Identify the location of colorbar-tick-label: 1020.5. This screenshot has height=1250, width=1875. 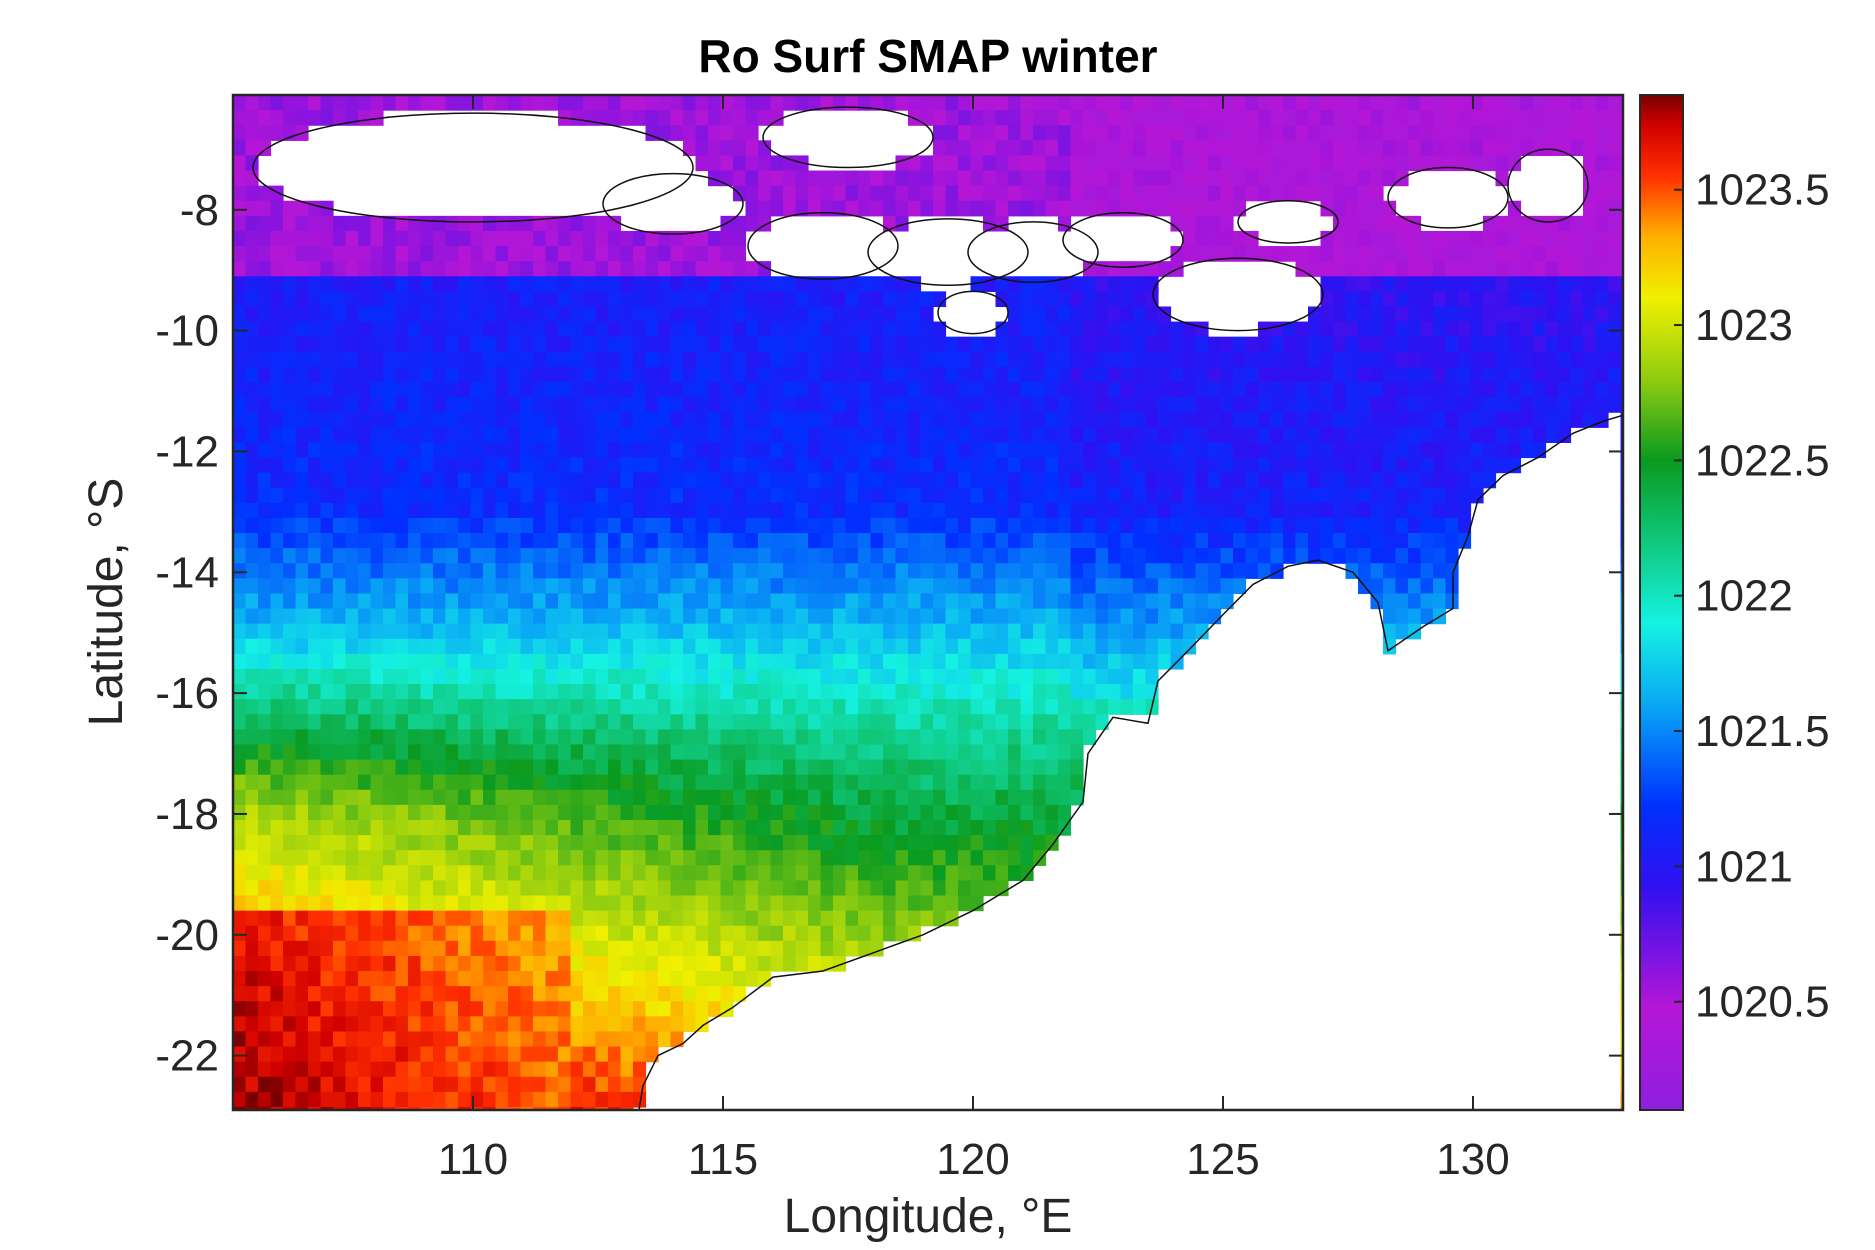
(1762, 1002).